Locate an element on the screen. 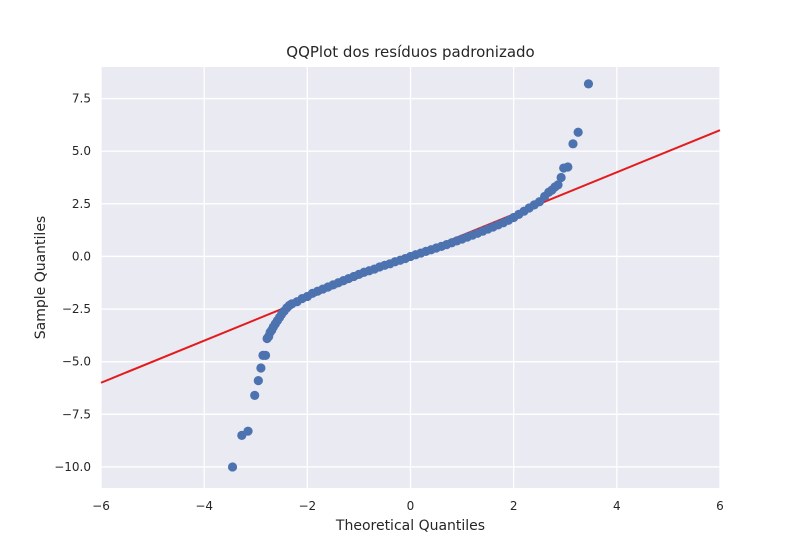 The width and height of the screenshot is (800, 550). y-tick-labels: −10.0 −7.5 −5.0 −2.5 0.0 2.5 5.0 7.5 is located at coordinates (72, 283).